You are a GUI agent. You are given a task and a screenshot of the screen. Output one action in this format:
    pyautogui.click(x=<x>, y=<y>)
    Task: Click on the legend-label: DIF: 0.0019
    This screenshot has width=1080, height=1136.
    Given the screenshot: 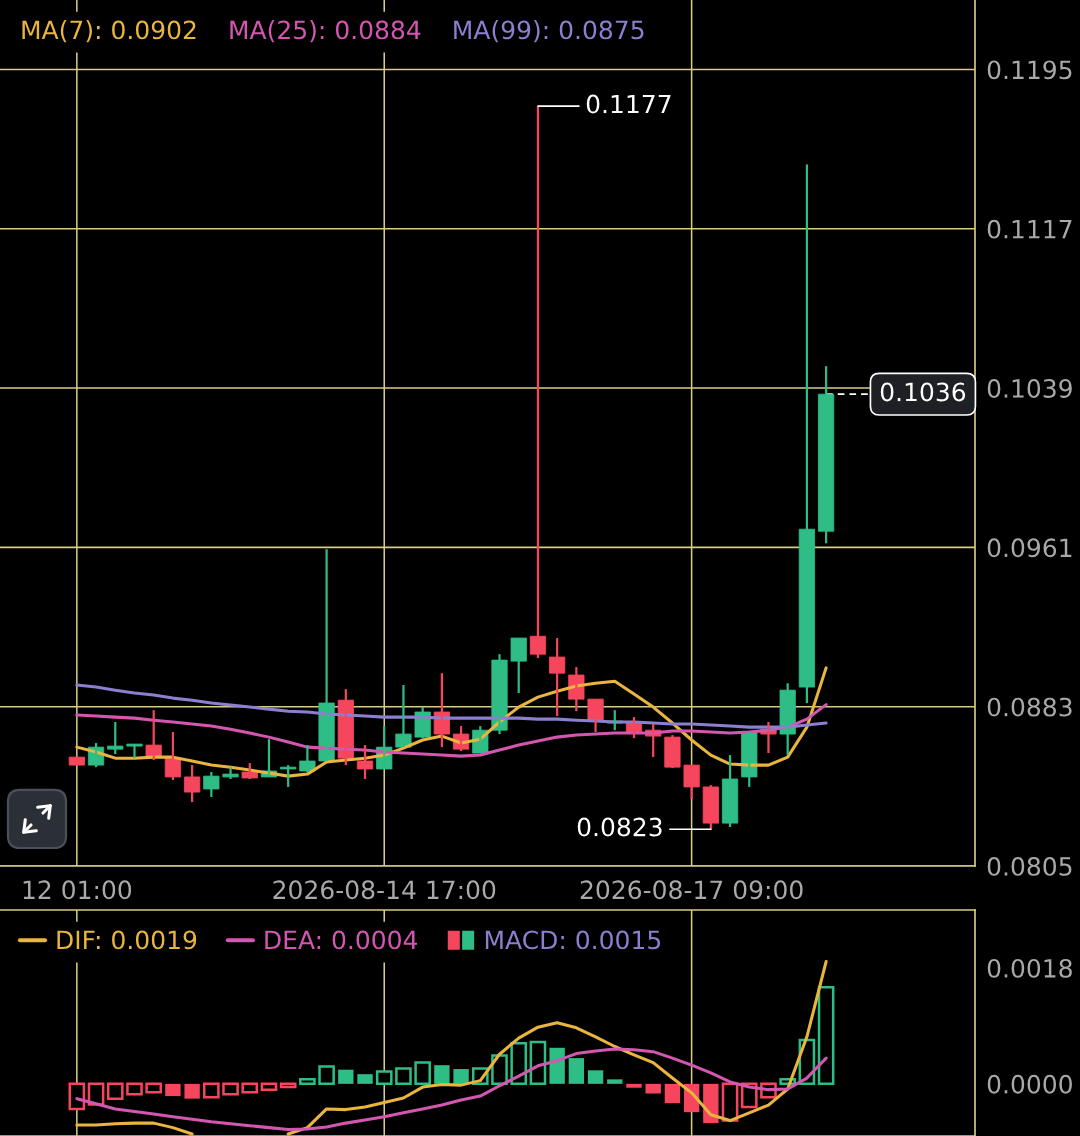 What is the action you would take?
    pyautogui.click(x=127, y=940)
    